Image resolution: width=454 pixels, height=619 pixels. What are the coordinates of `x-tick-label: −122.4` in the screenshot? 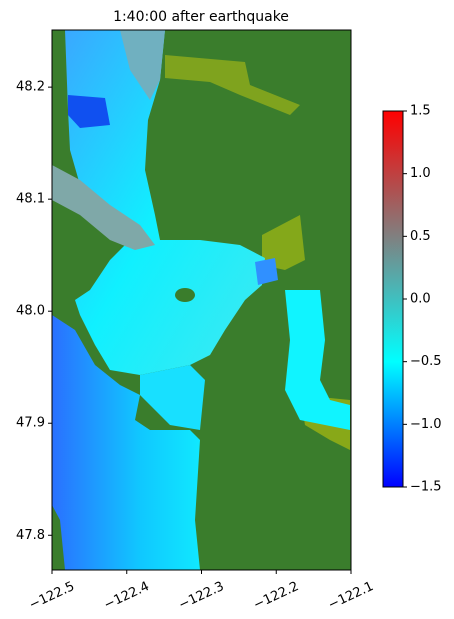 It's located at (127, 596).